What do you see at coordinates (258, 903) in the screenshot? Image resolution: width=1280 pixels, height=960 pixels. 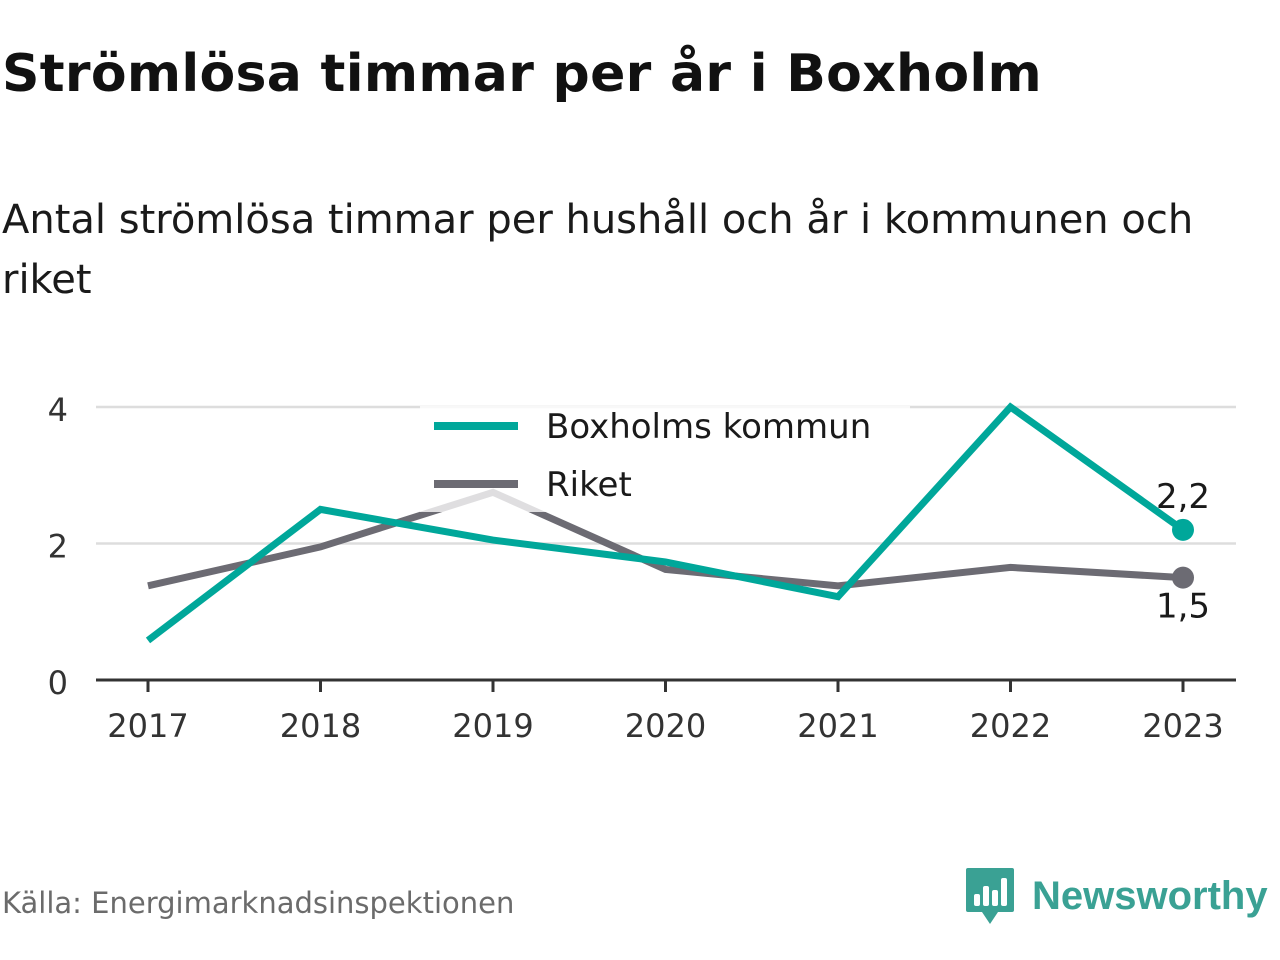 I see `source-note: Källa: Energimarknadsinspektionen` at bounding box center [258, 903].